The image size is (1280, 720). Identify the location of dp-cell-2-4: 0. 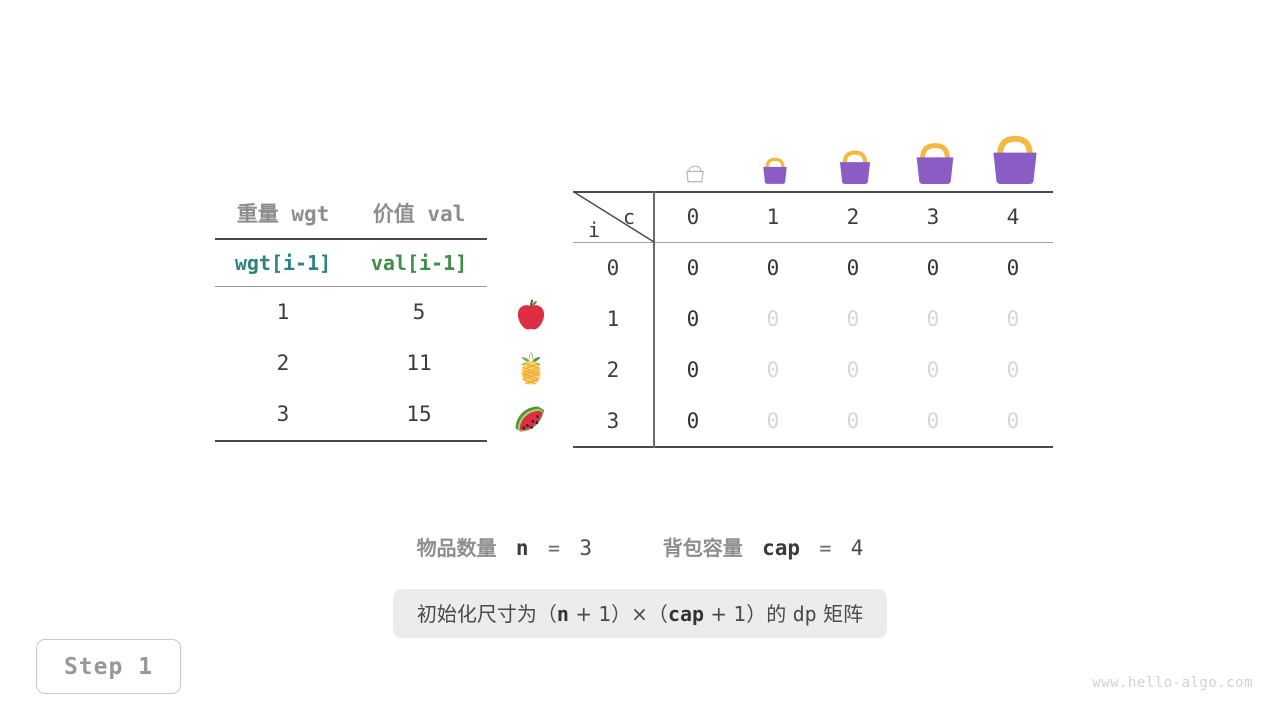
(1013, 370).